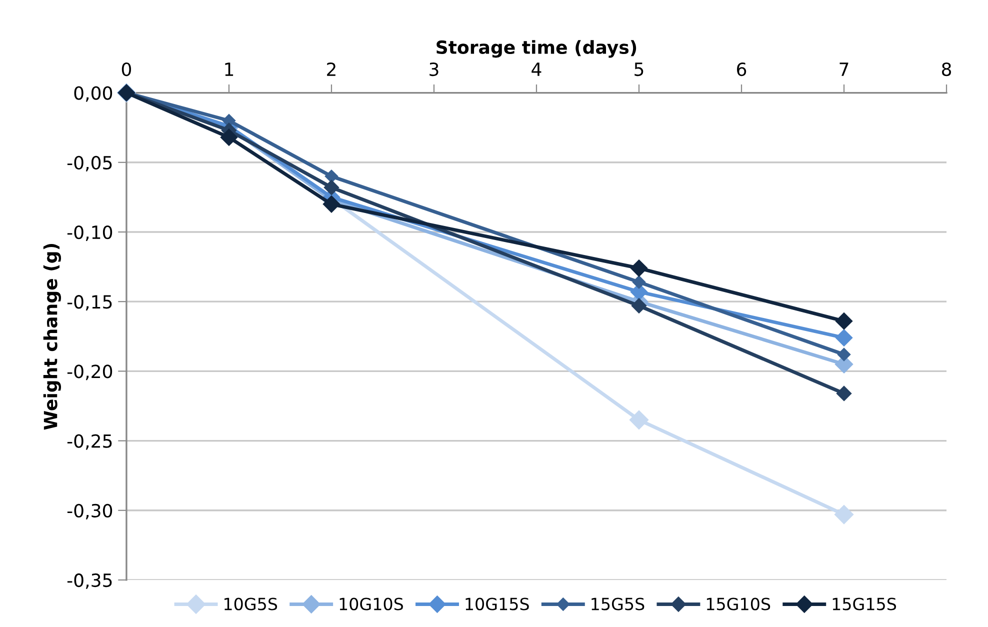  Describe the element at coordinates (844, 69) in the screenshot. I see `x-tick-label: 7` at that location.